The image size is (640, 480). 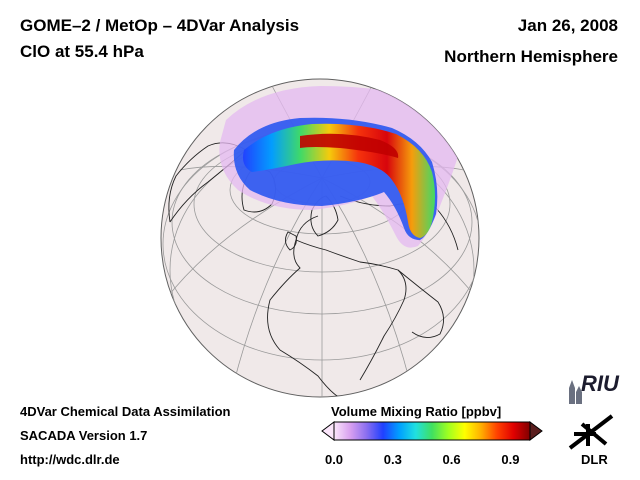 I want to click on colorbar-tick-label: 0.3, so click(x=392, y=459).